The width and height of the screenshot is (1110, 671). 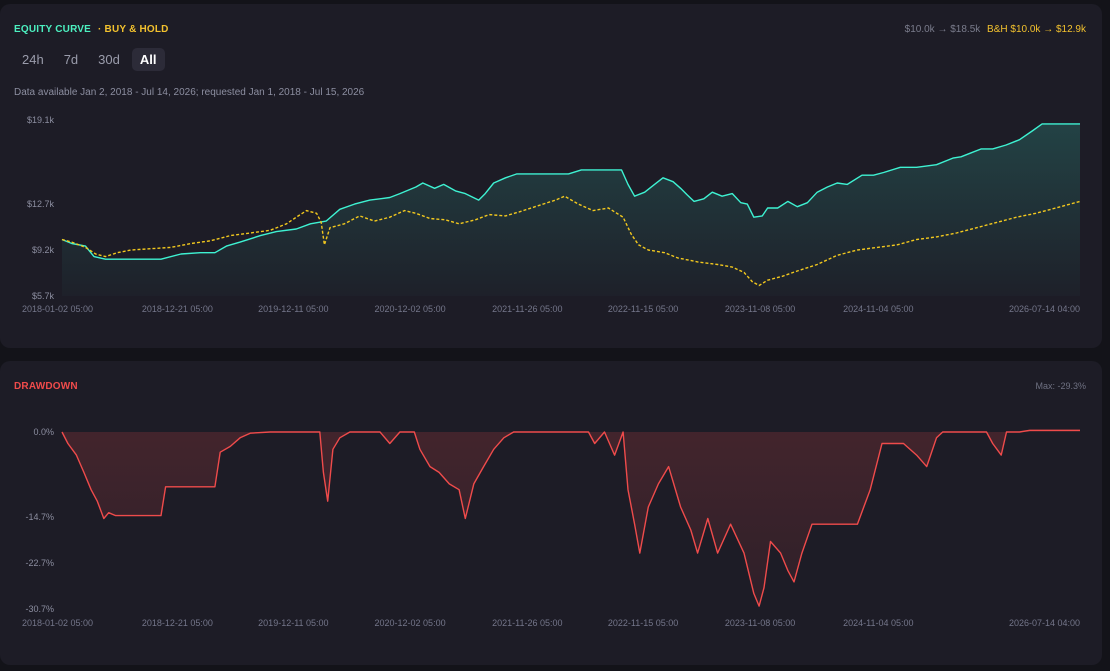 What do you see at coordinates (71, 59) in the screenshot?
I see `tab-7d: 7d` at bounding box center [71, 59].